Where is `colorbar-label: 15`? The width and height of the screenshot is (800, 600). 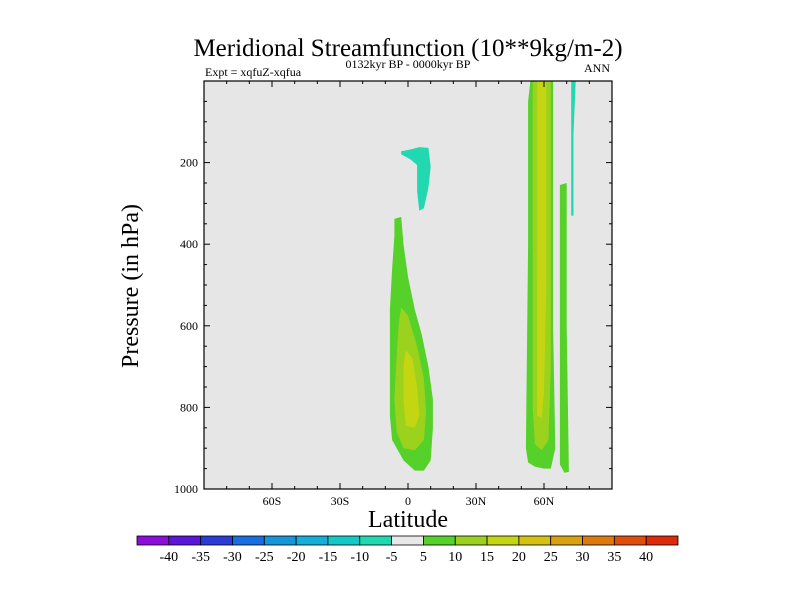
colorbar-label: 15 is located at coordinates (487, 557).